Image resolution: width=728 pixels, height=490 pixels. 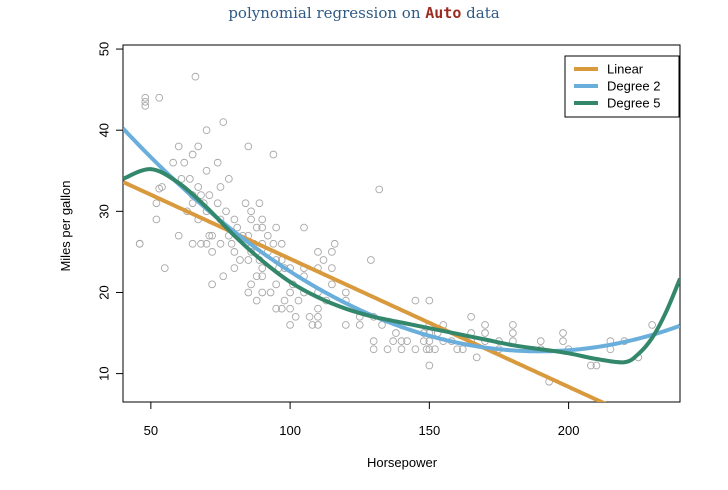 I want to click on y-tick-label: 10, so click(x=103, y=373).